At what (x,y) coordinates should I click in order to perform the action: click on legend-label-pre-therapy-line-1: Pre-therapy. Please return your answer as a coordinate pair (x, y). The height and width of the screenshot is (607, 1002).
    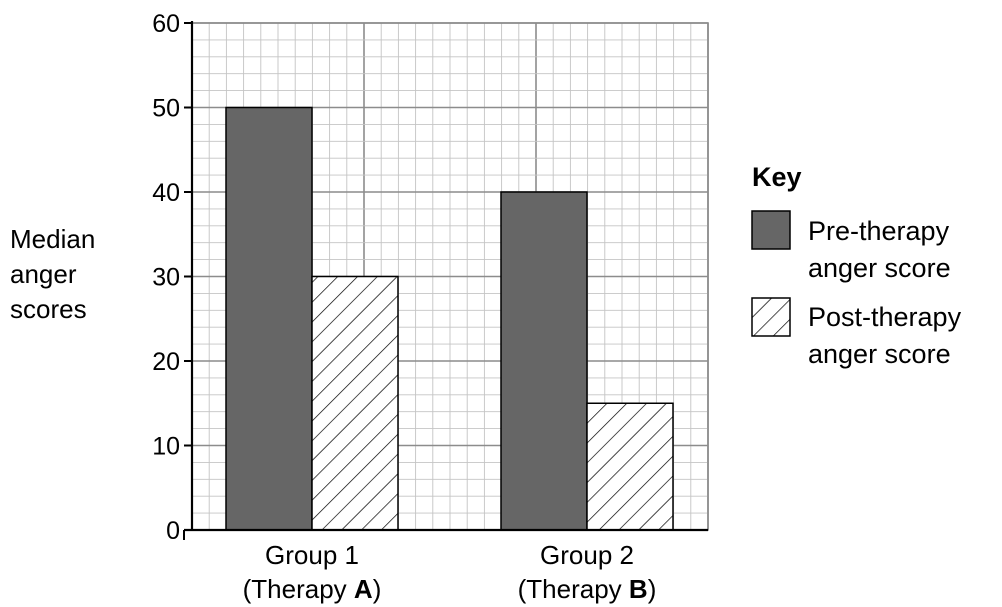
    Looking at the image, I should click on (879, 231).